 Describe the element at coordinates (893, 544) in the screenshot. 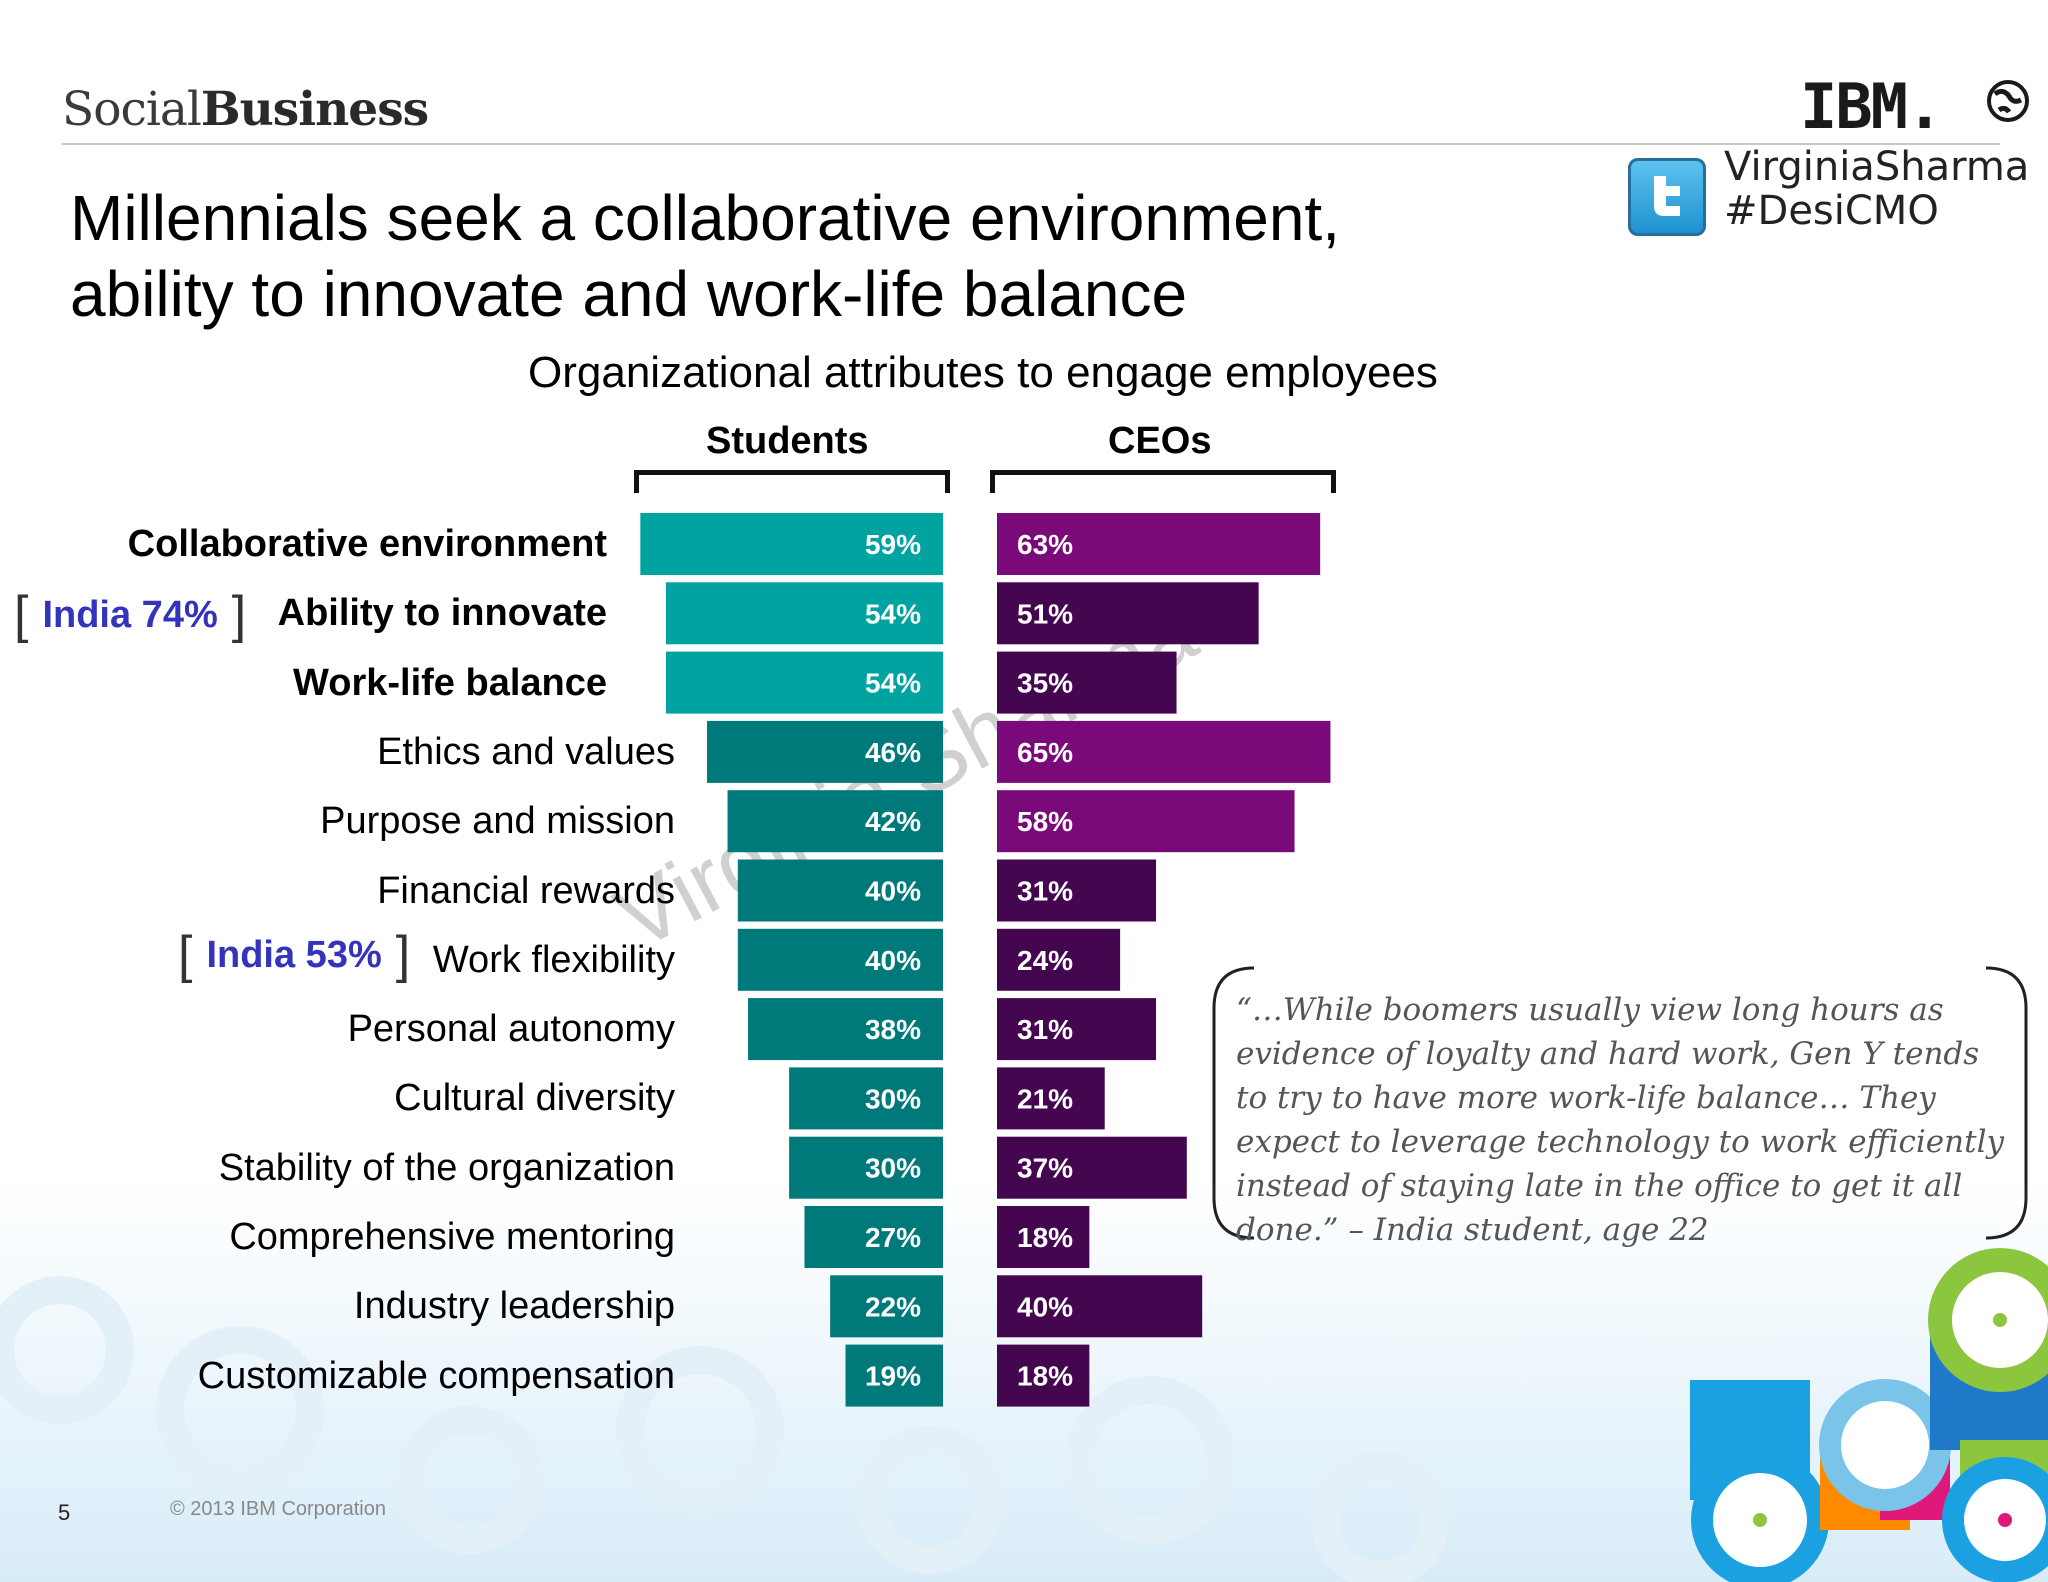

I see `students-value-label: 59%` at that location.